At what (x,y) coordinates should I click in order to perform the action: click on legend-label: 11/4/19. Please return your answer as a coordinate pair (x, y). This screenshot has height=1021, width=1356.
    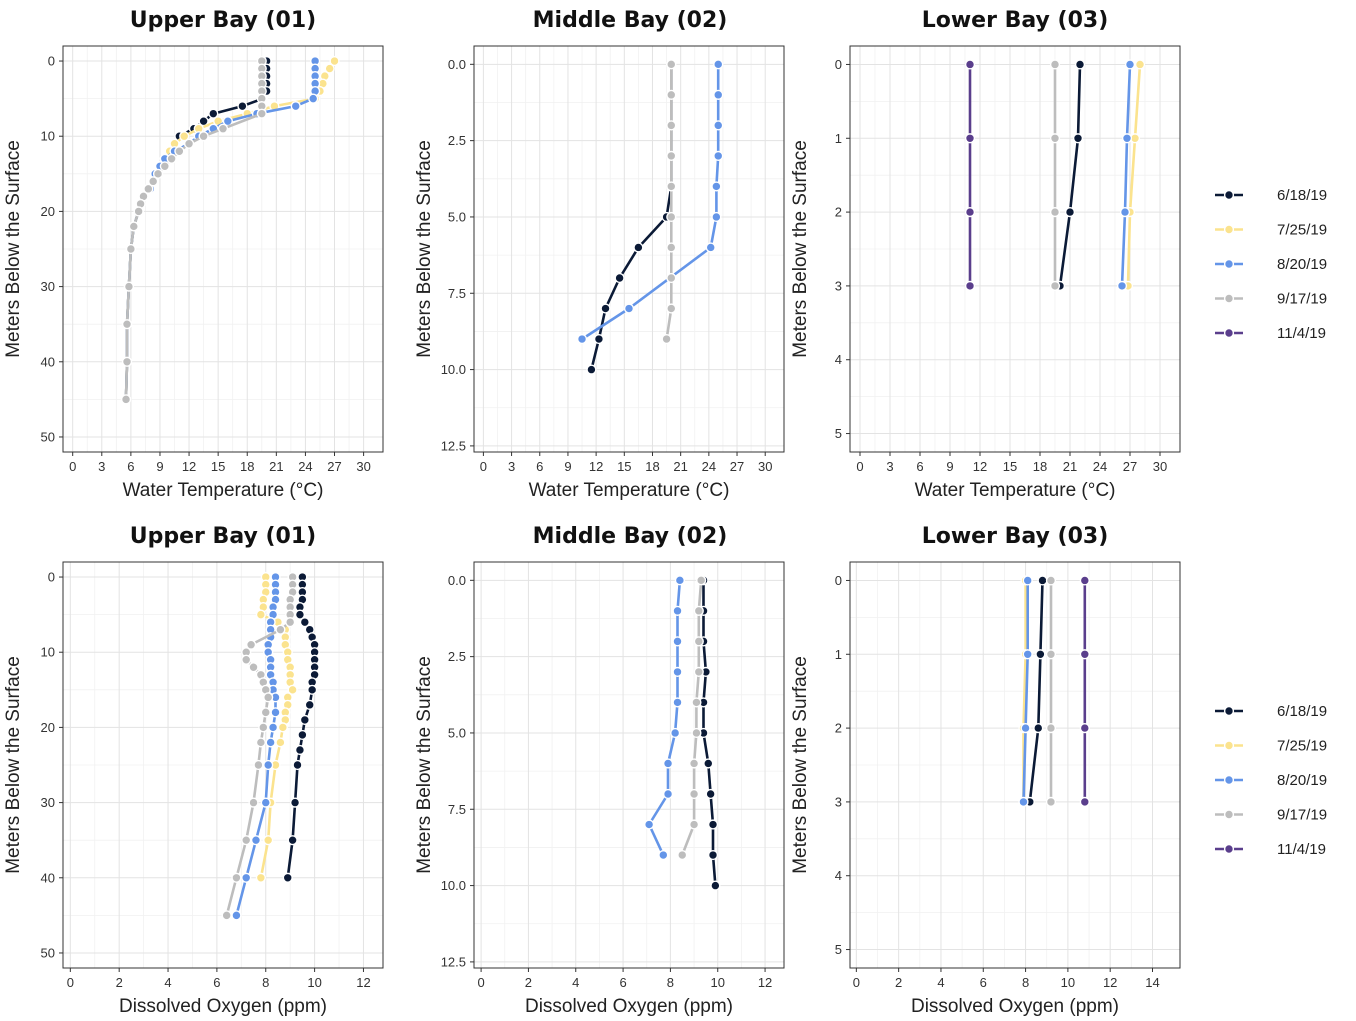
    Looking at the image, I should click on (1301, 849).